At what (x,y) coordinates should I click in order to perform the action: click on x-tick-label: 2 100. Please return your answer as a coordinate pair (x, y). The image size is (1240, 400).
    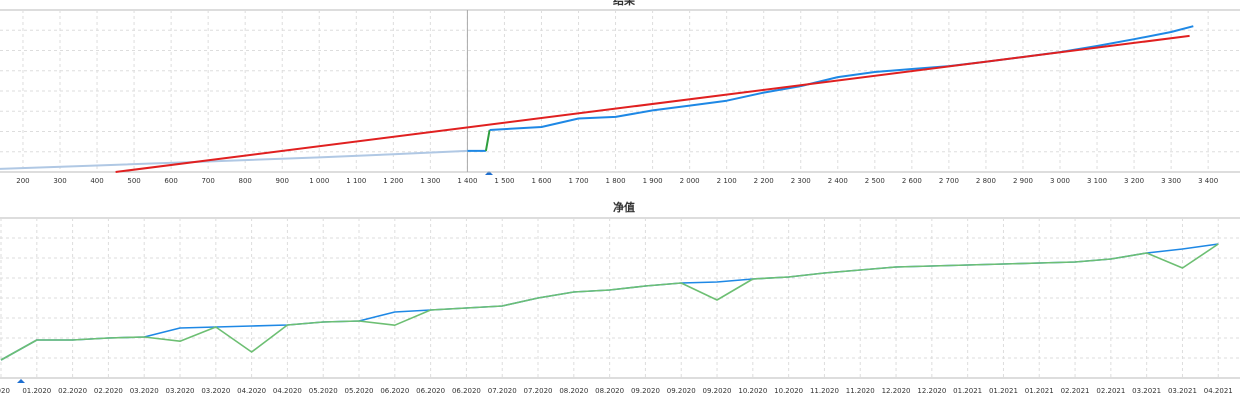
    Looking at the image, I should click on (727, 181).